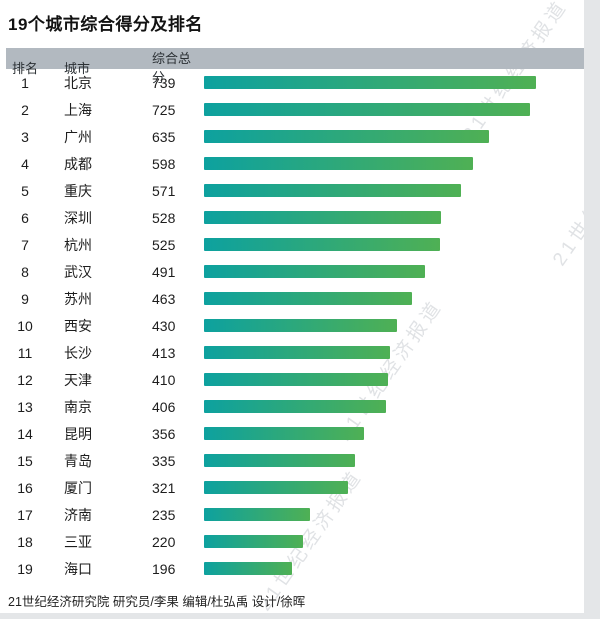 This screenshot has height=619, width=600. Describe the element at coordinates (164, 109) in the screenshot. I see `score-cell: 725` at that location.